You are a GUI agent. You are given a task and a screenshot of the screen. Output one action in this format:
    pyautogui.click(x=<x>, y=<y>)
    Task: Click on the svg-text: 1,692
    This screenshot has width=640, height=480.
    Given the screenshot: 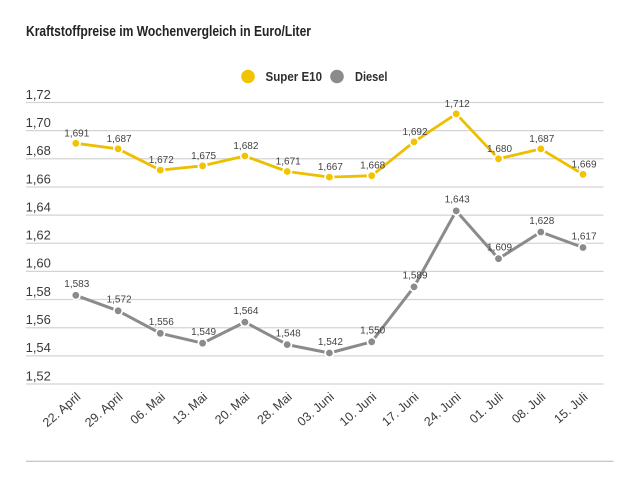 What is the action you would take?
    pyautogui.click(x=414, y=132)
    